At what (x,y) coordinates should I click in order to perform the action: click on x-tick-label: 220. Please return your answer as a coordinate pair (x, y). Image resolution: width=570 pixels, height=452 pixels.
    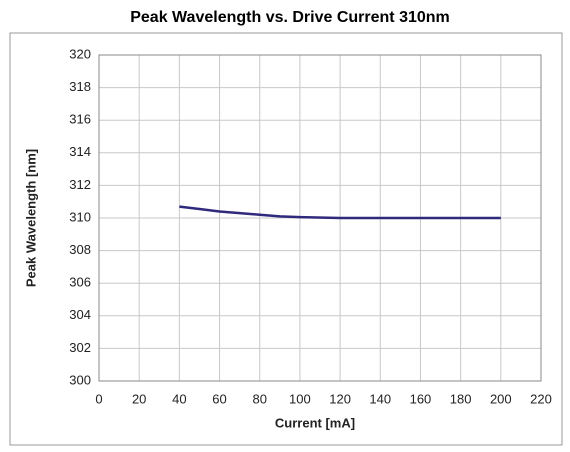
    Looking at the image, I should click on (541, 398).